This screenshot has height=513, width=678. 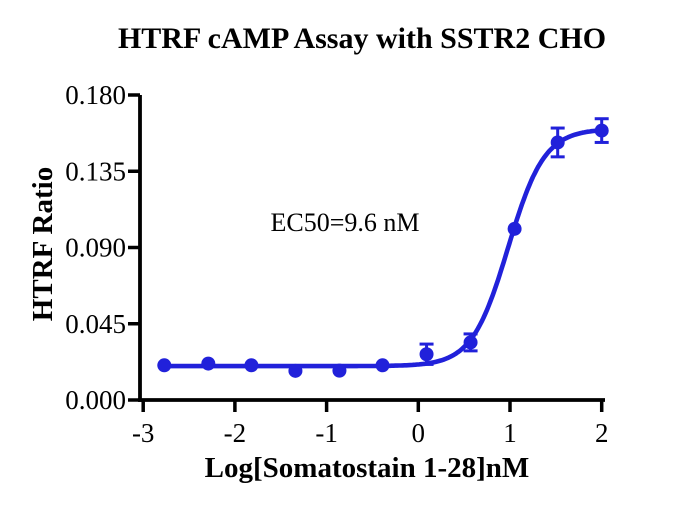 I want to click on x-tick-label: -2, so click(x=235, y=433).